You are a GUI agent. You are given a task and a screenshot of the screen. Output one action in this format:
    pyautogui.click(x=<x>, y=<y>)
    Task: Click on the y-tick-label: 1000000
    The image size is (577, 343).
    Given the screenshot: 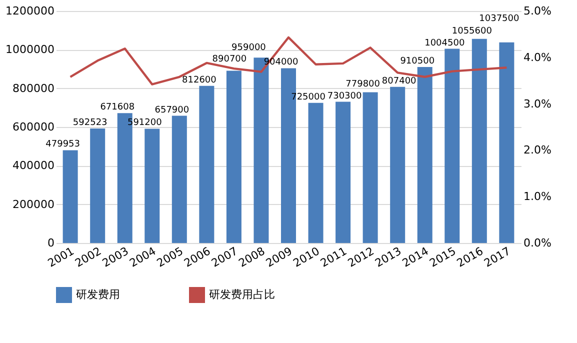 What is the action you would take?
    pyautogui.click(x=30, y=49)
    